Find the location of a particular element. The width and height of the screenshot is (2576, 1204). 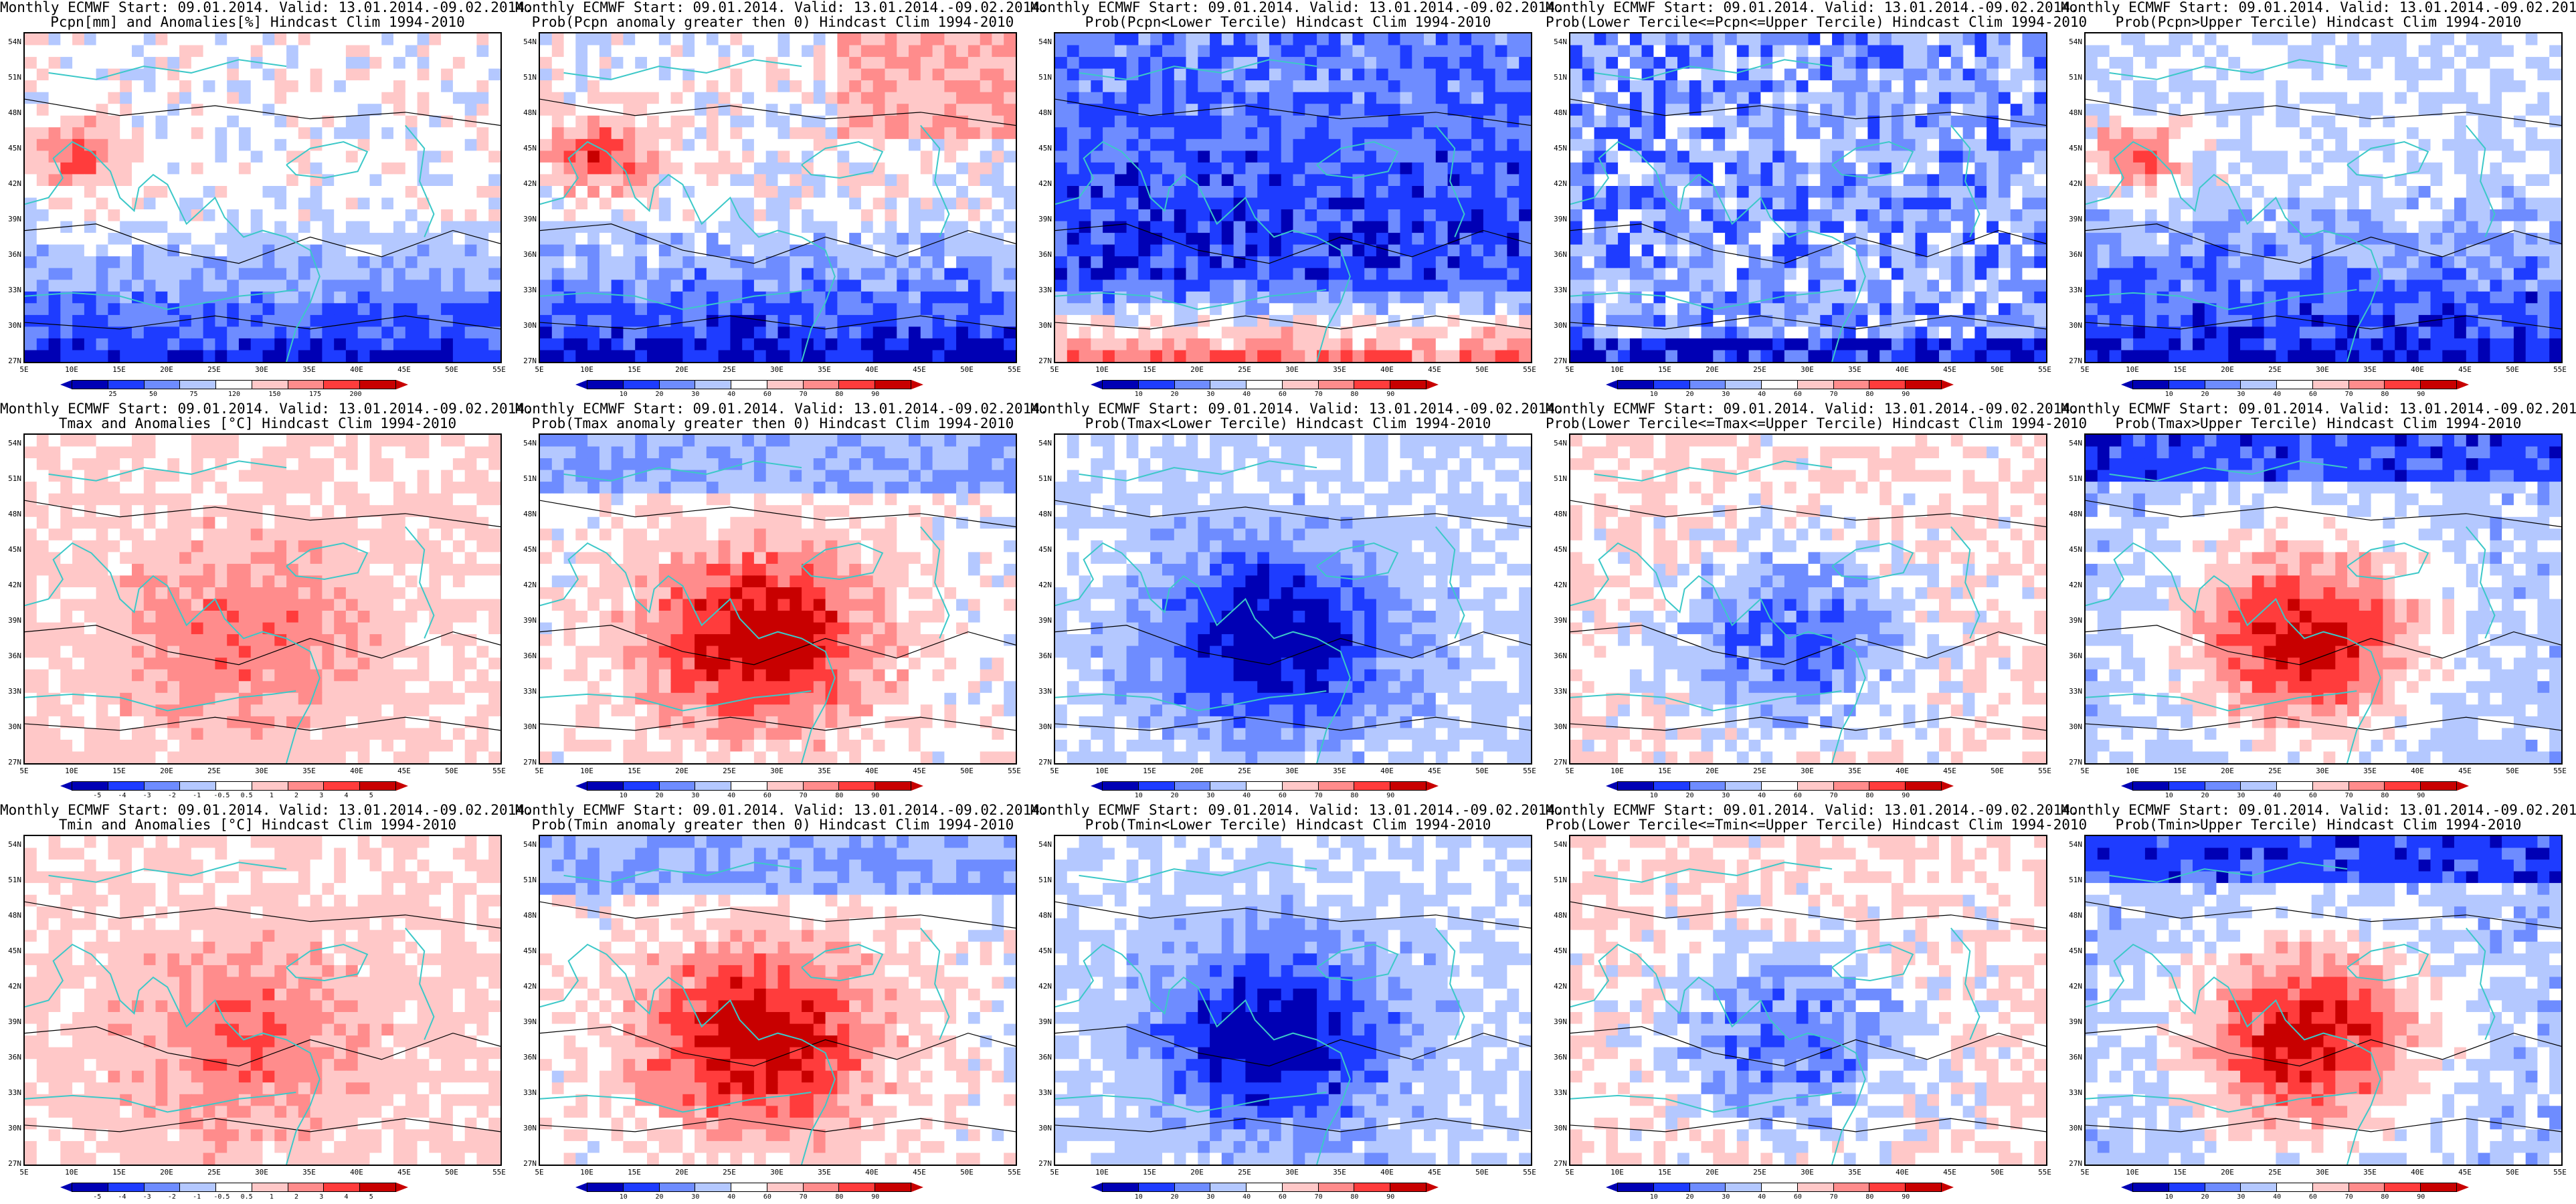

latitude-label: 33N is located at coordinates (14, 290).